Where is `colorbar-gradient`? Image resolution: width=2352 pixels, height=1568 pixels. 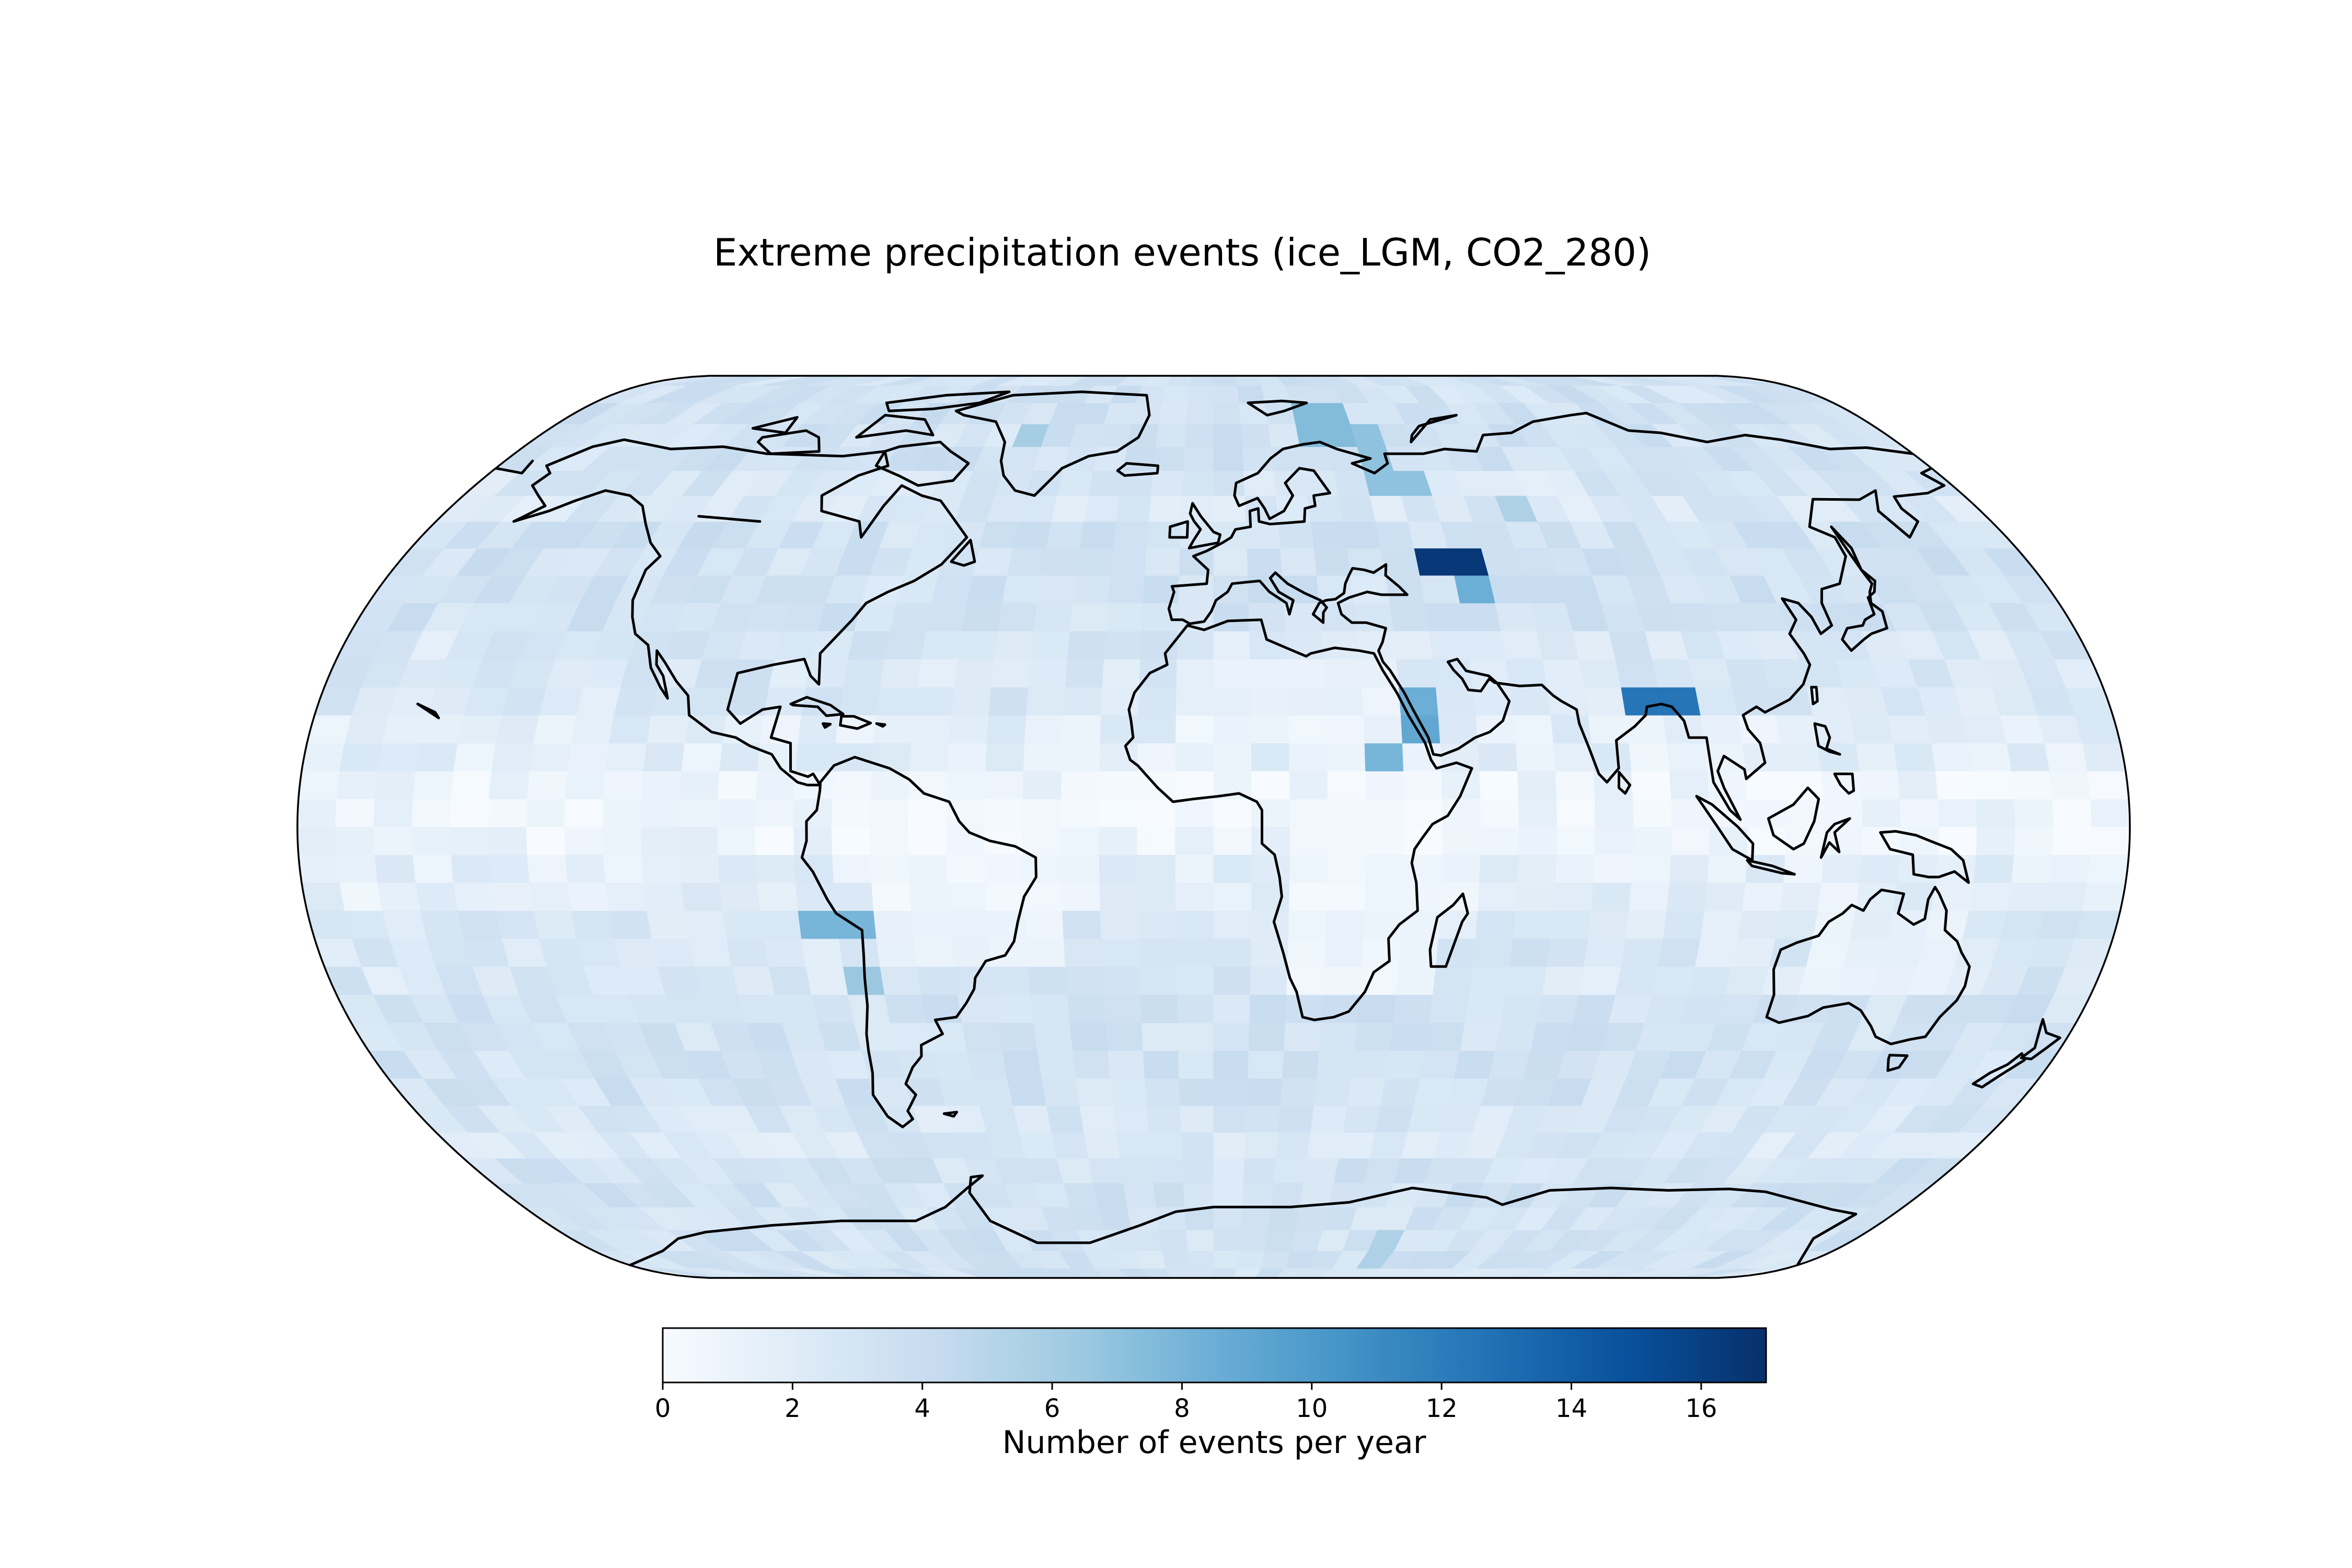
colorbar-gradient is located at coordinates (1214, 1355).